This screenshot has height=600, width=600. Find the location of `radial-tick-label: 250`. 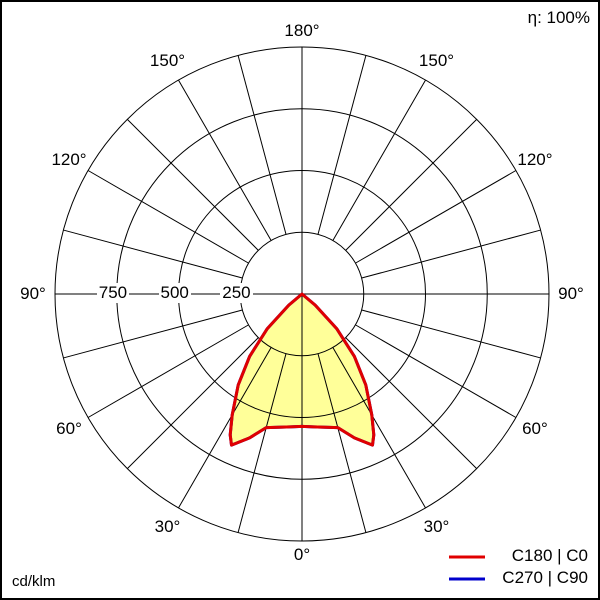

radial-tick-label: 250 is located at coordinates (236, 293).